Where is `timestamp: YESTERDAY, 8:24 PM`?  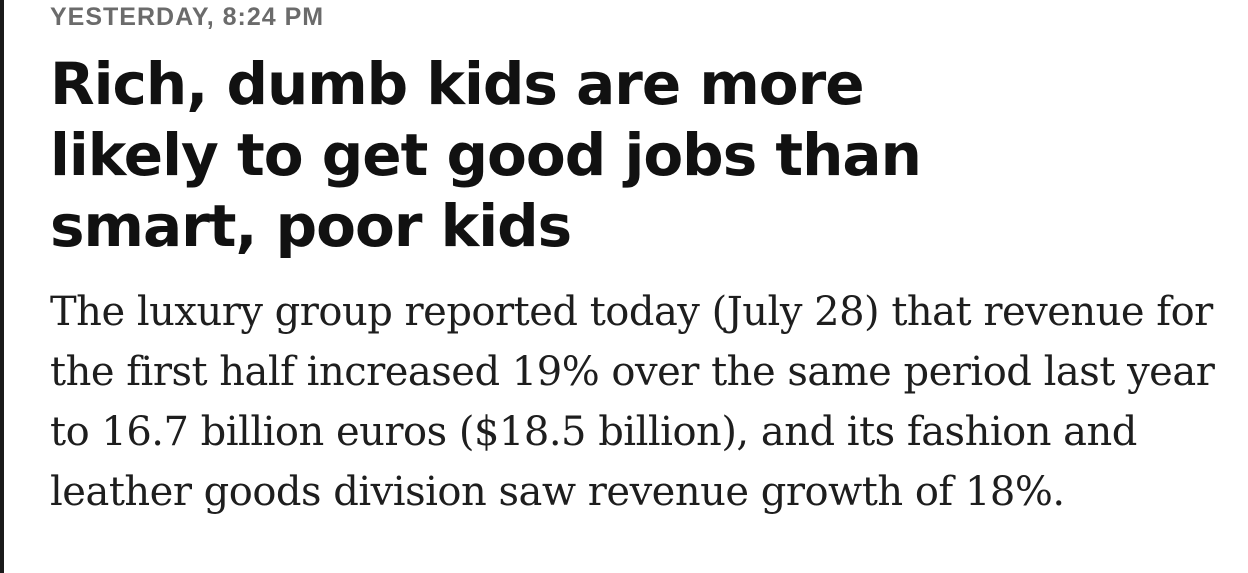 timestamp: YESTERDAY, 8:24 PM is located at coordinates (187, 17).